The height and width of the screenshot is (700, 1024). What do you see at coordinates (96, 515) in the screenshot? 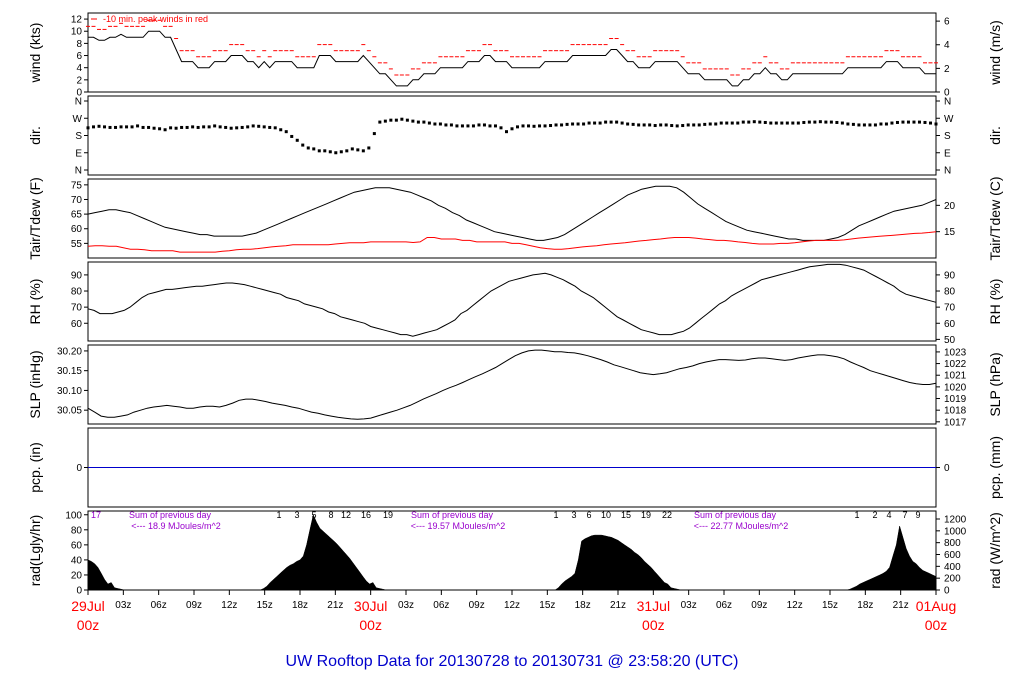
I see `corner-label: 17` at bounding box center [96, 515].